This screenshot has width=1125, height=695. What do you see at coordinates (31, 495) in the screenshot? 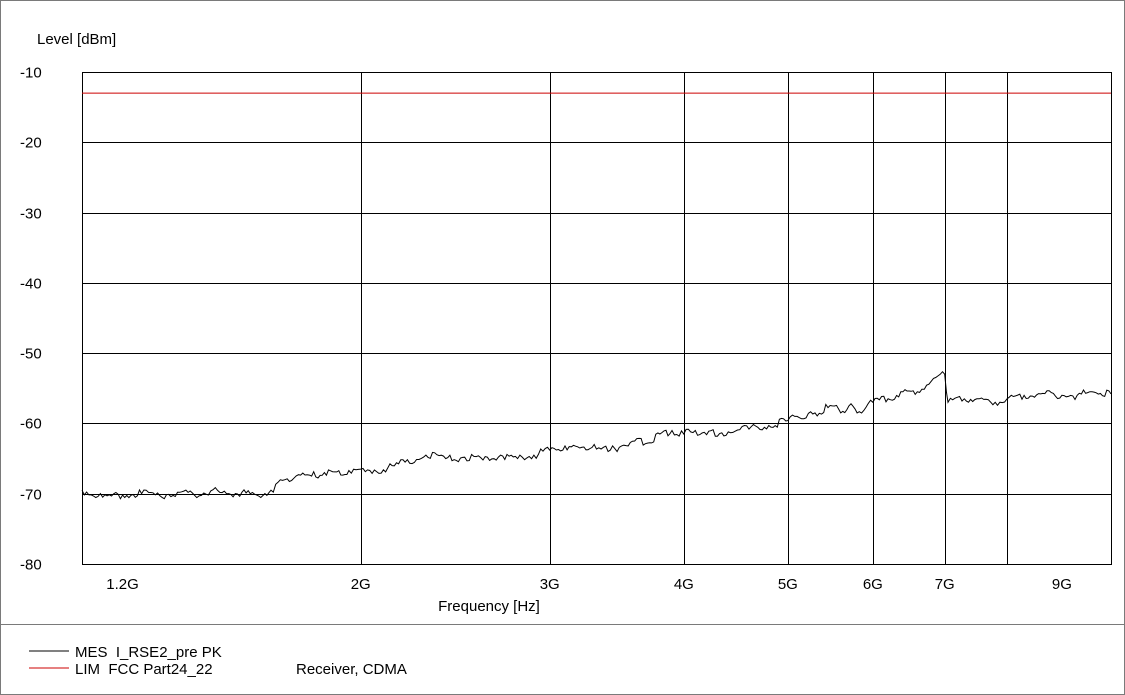
I see `y-tick-label: -70` at bounding box center [31, 495].